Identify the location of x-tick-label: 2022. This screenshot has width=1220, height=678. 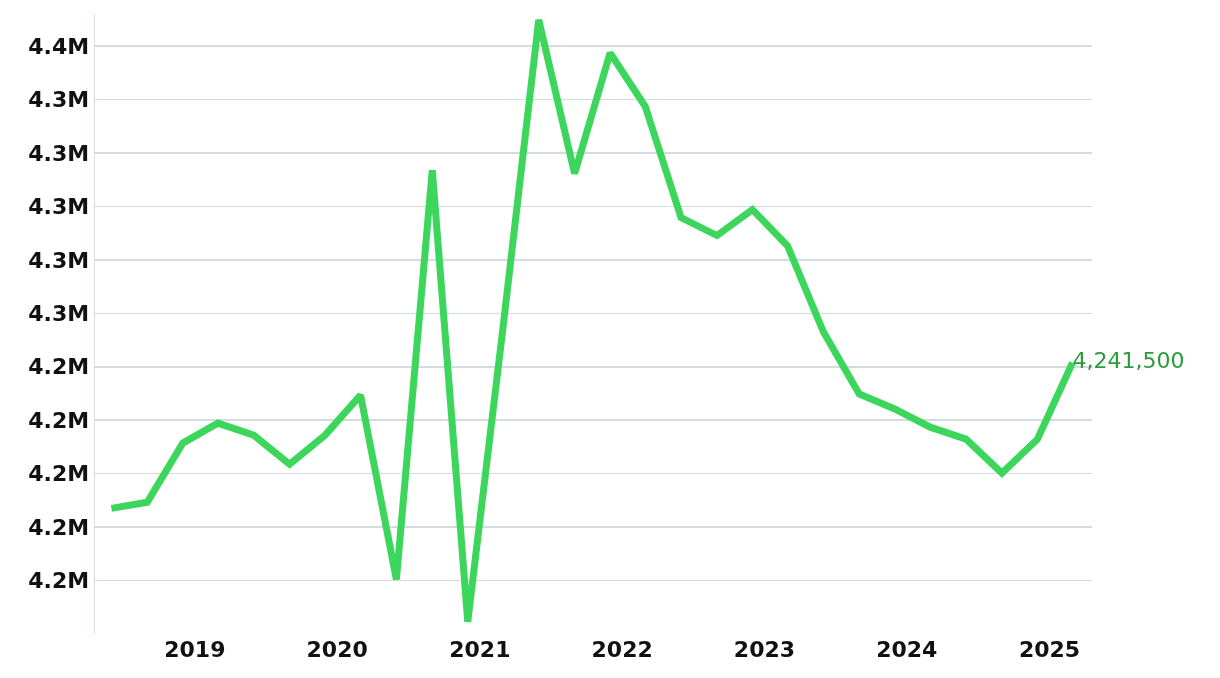
(622, 649).